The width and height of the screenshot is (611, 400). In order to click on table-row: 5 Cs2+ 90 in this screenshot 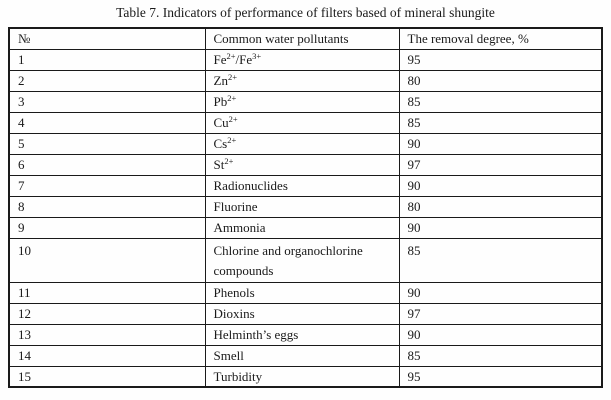, I will do `click(305, 143)`.